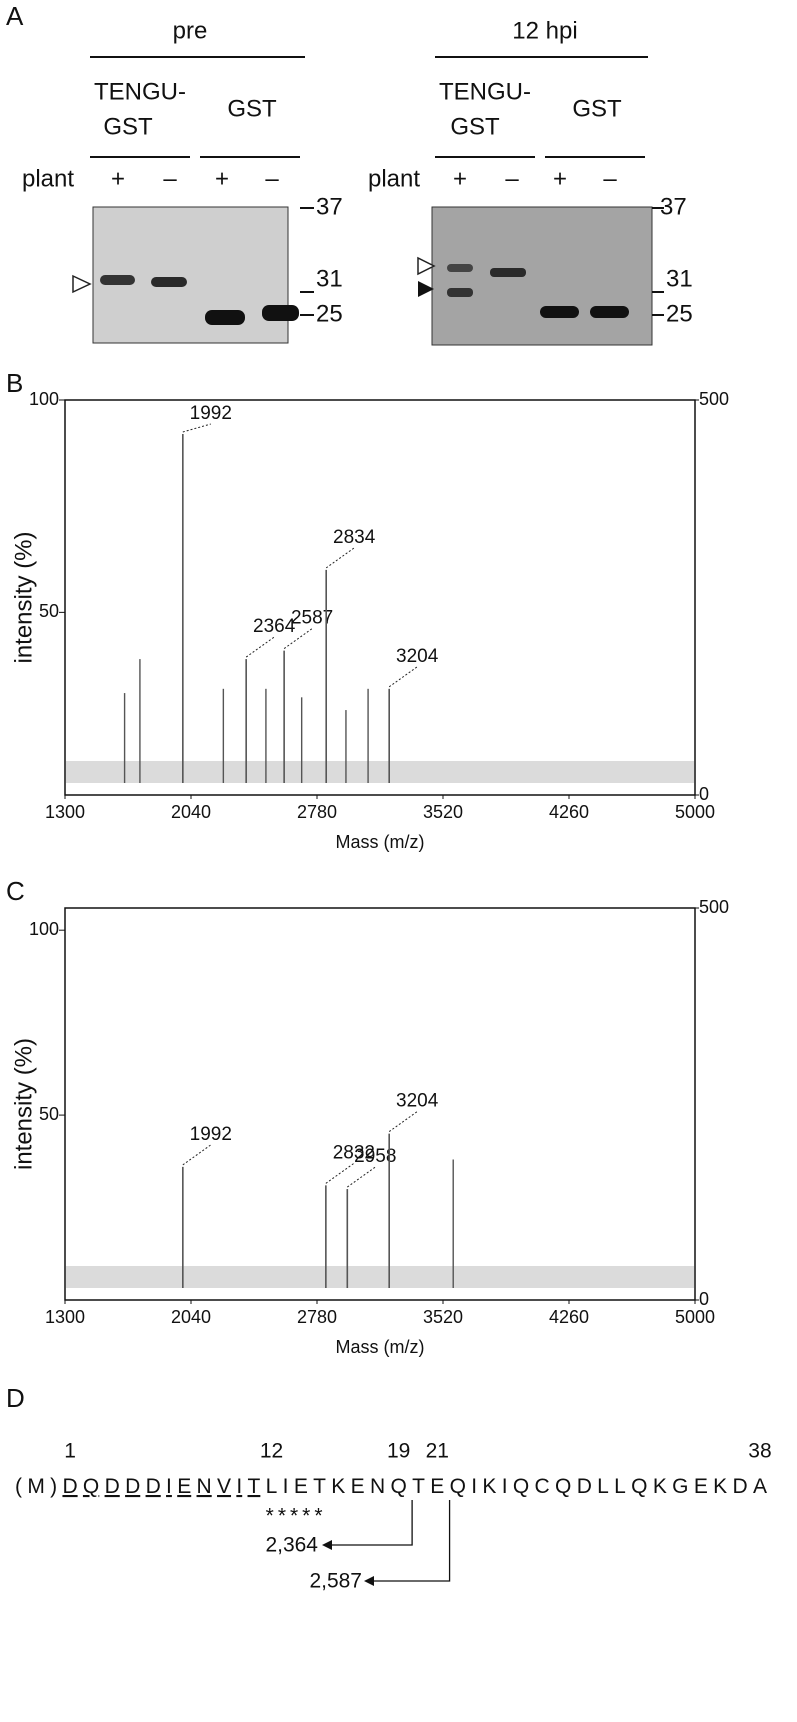  I want to click on panel-label: C, so click(15, 891).